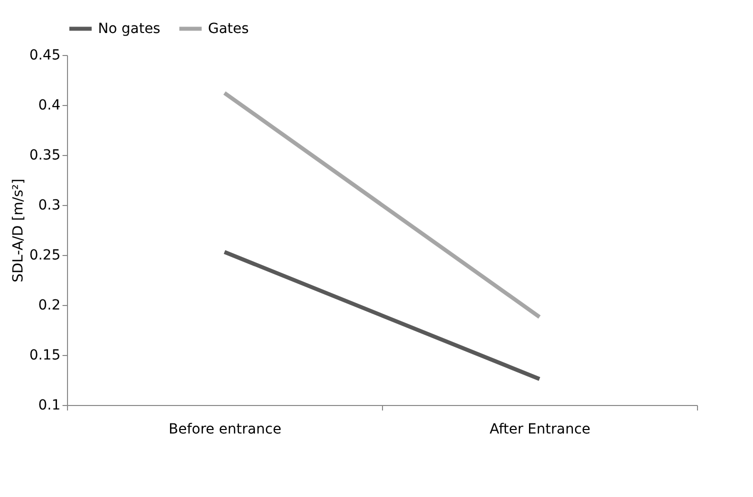 The image size is (753, 497). I want to click on y-tick-label: 0.2, so click(49, 306).